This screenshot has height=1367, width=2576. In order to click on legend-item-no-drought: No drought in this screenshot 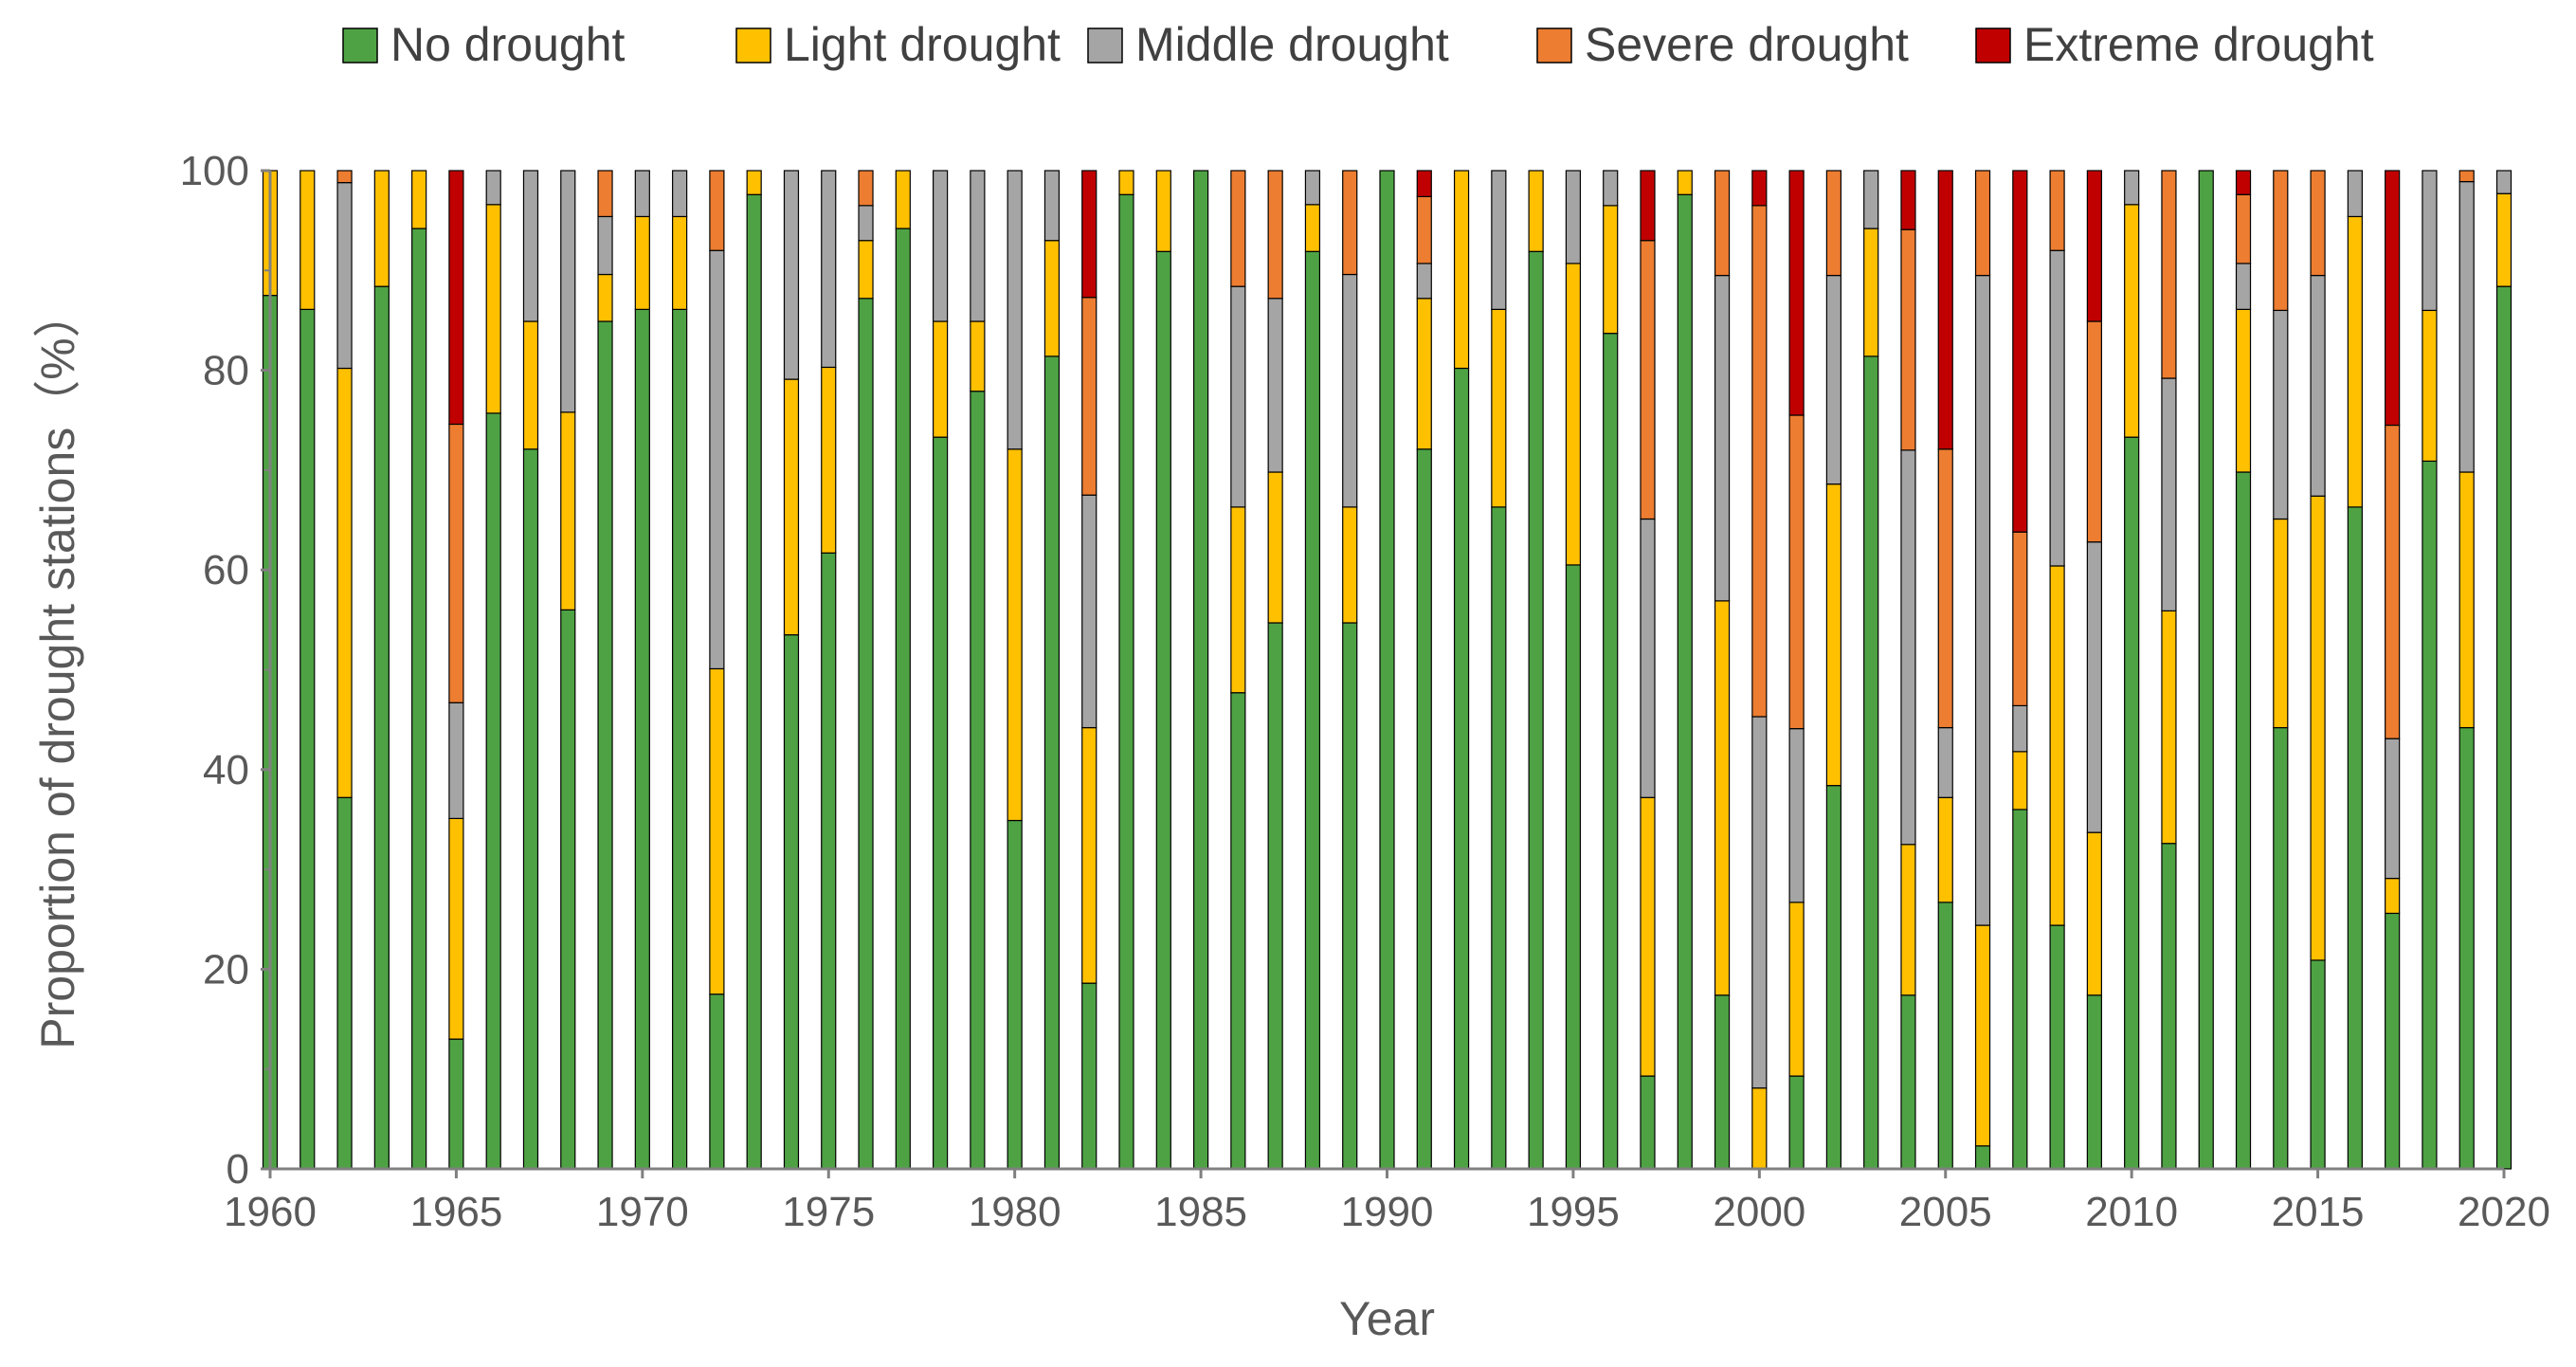, I will do `click(483, 44)`.